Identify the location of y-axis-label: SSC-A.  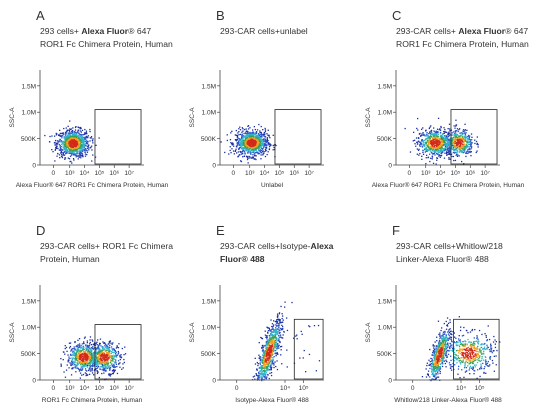
(368, 117).